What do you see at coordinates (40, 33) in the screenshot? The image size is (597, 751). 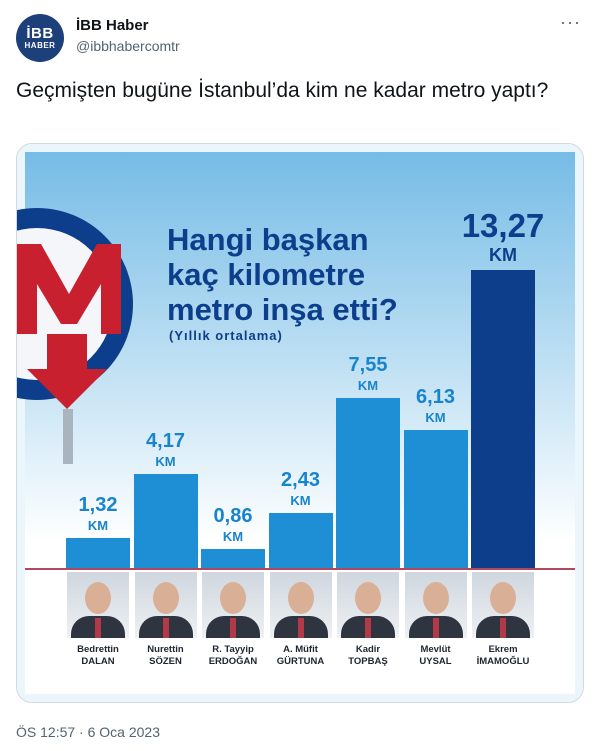 I see `avatar-logo-text: İBB` at bounding box center [40, 33].